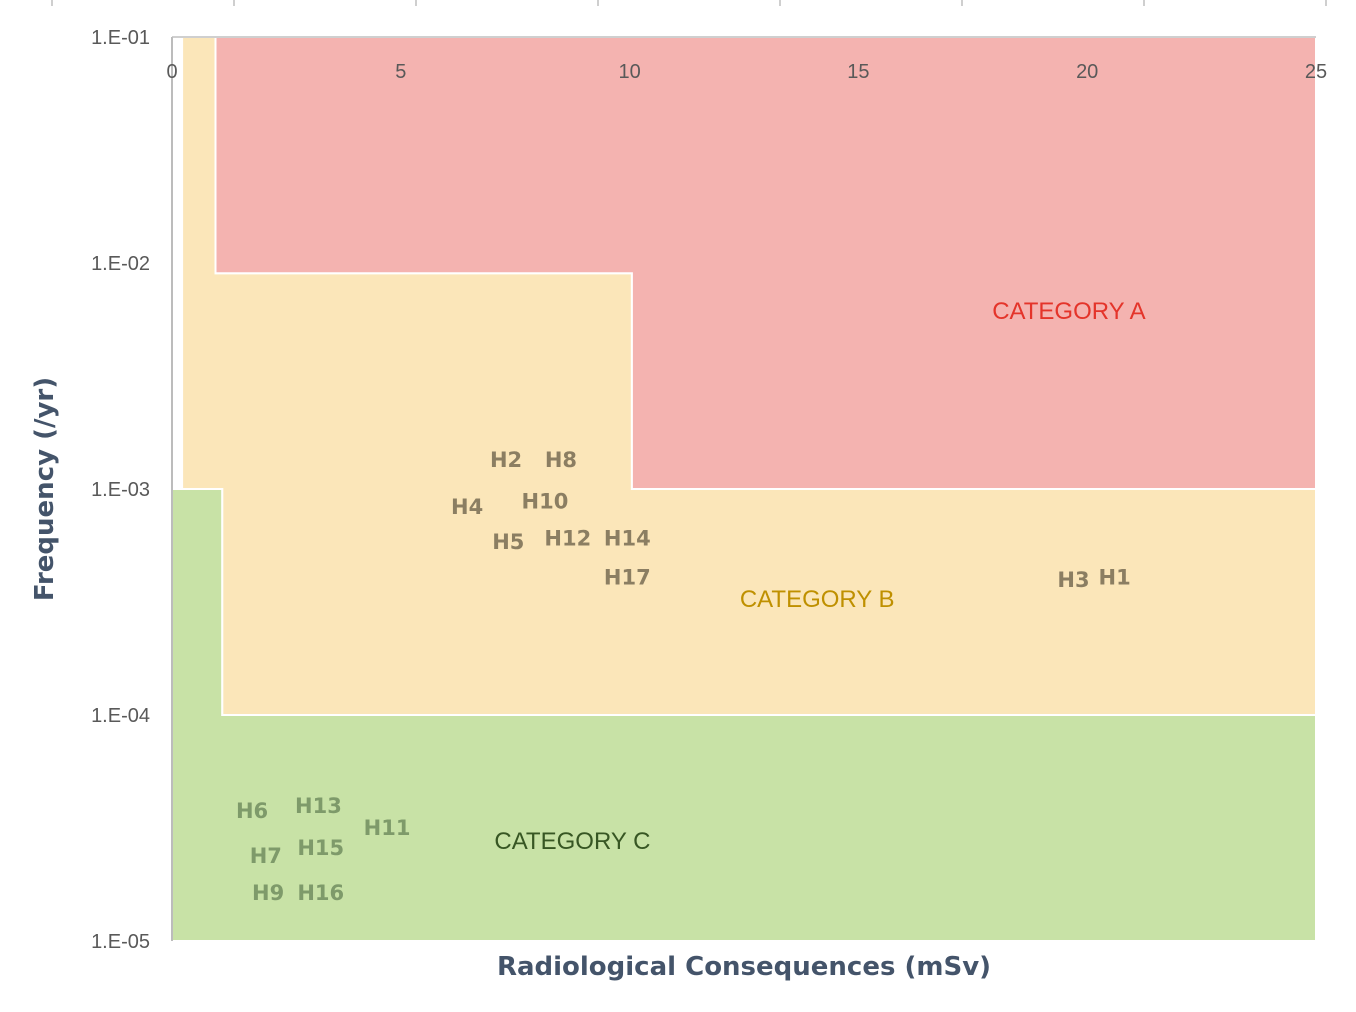 The height and width of the screenshot is (1012, 1356). I want to click on point-label-h3: H3, so click(1073, 580).